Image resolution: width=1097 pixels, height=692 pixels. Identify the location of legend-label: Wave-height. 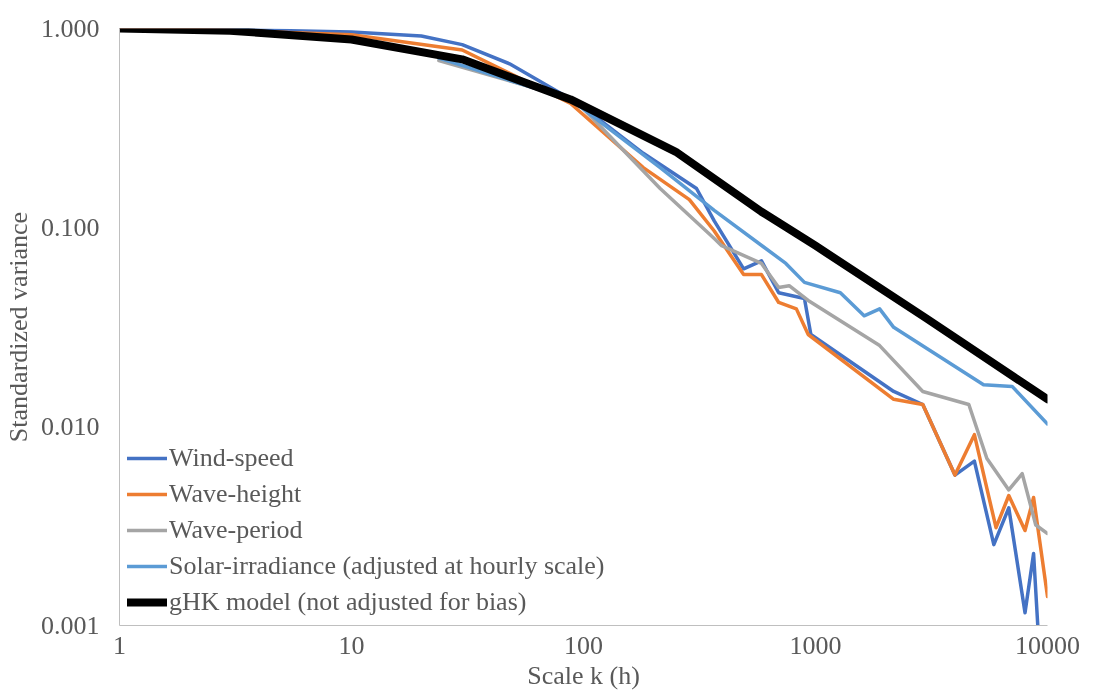
(235, 494).